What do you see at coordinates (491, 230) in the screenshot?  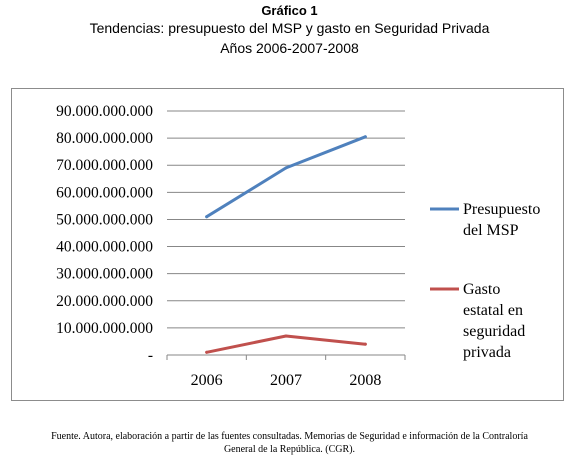 I see `legend-label: del MSP` at bounding box center [491, 230].